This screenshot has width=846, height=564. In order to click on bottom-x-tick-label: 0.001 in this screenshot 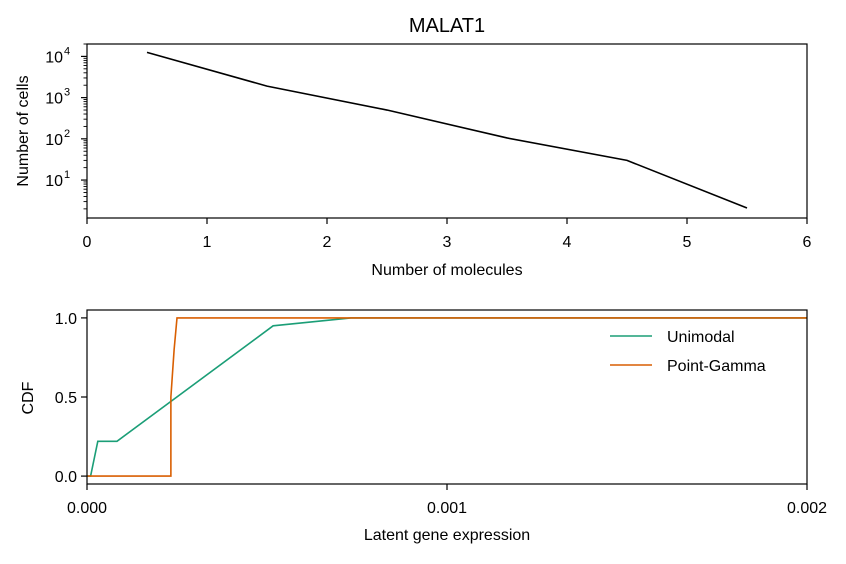, I will do `click(447, 508)`.